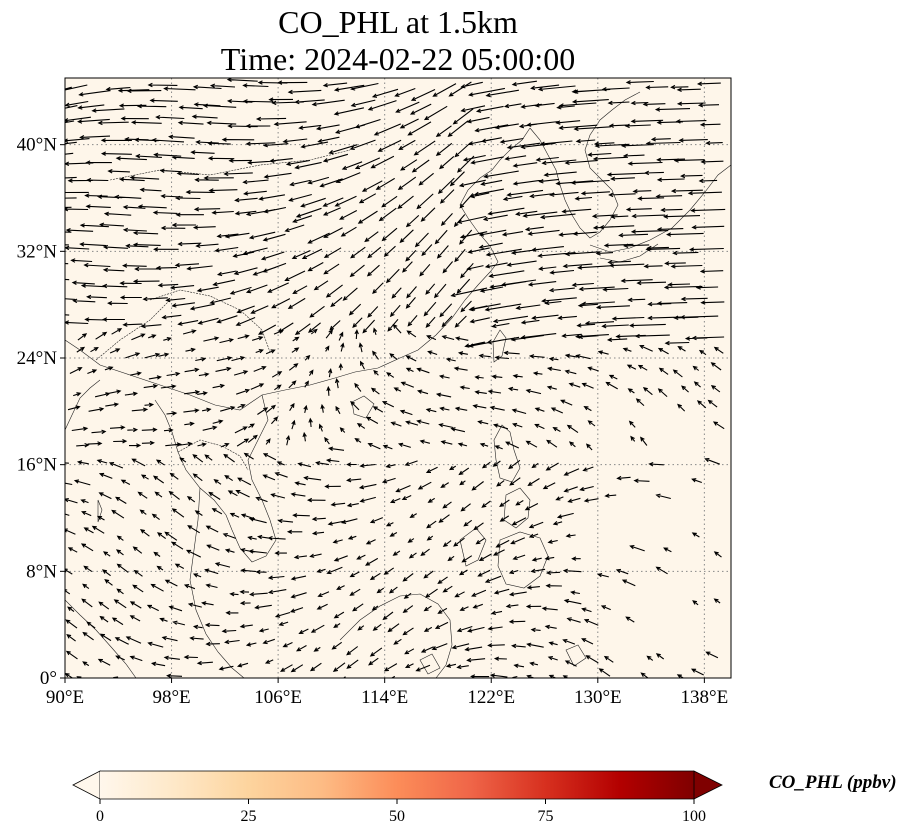 The height and width of the screenshot is (836, 919). What do you see at coordinates (694, 816) in the screenshot?
I see `colorbar-tick-label: 100` at bounding box center [694, 816].